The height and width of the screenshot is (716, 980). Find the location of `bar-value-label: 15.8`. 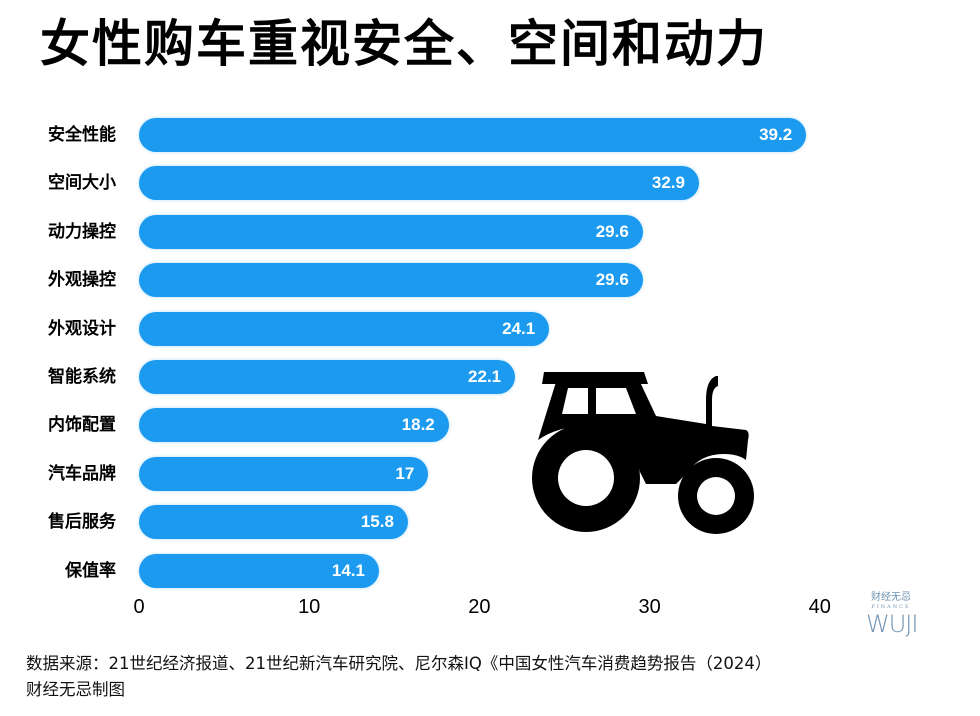

bar-value-label: 15.8 is located at coordinates (377, 522).